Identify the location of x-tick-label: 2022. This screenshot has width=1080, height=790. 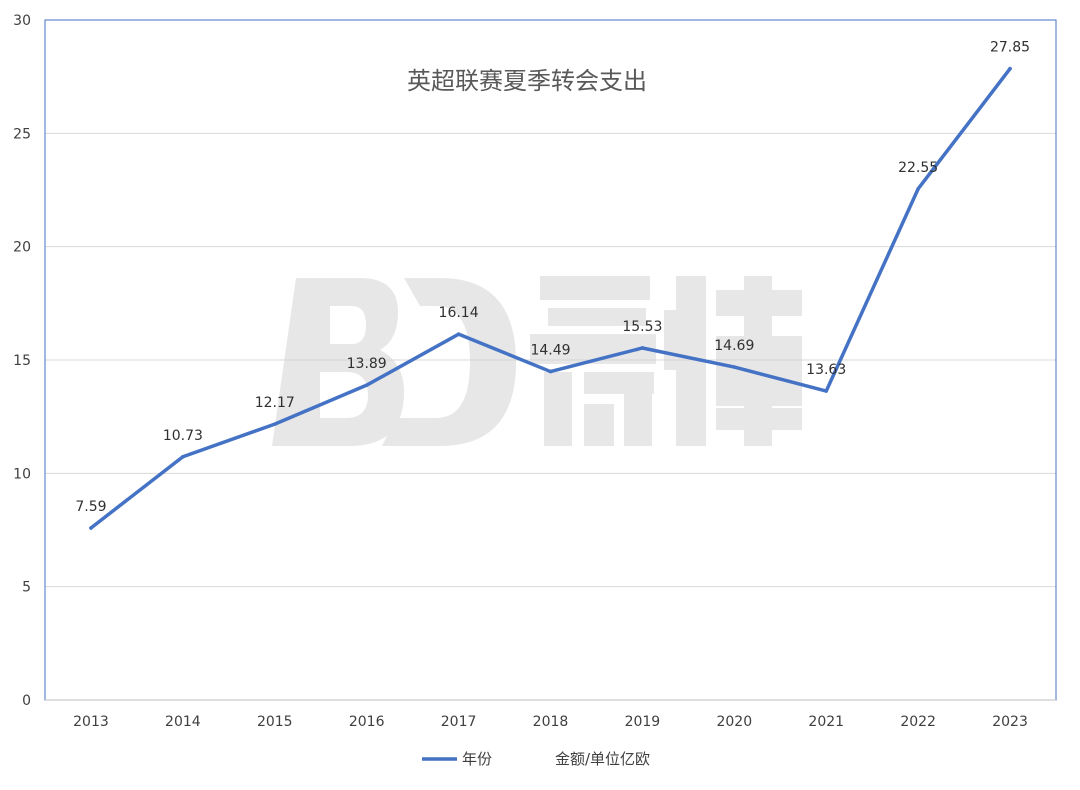
(918, 722).